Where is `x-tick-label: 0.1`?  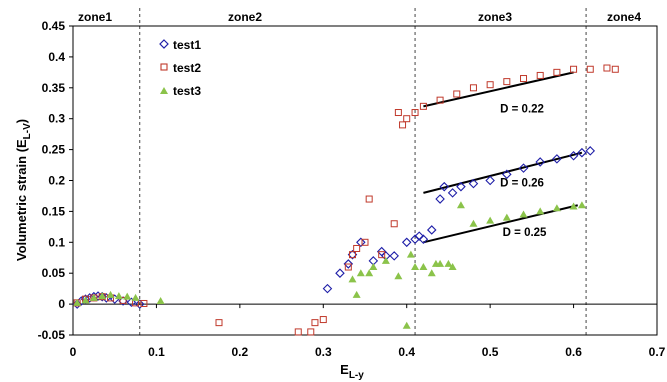 x-tick-label: 0.1 is located at coordinates (156, 352).